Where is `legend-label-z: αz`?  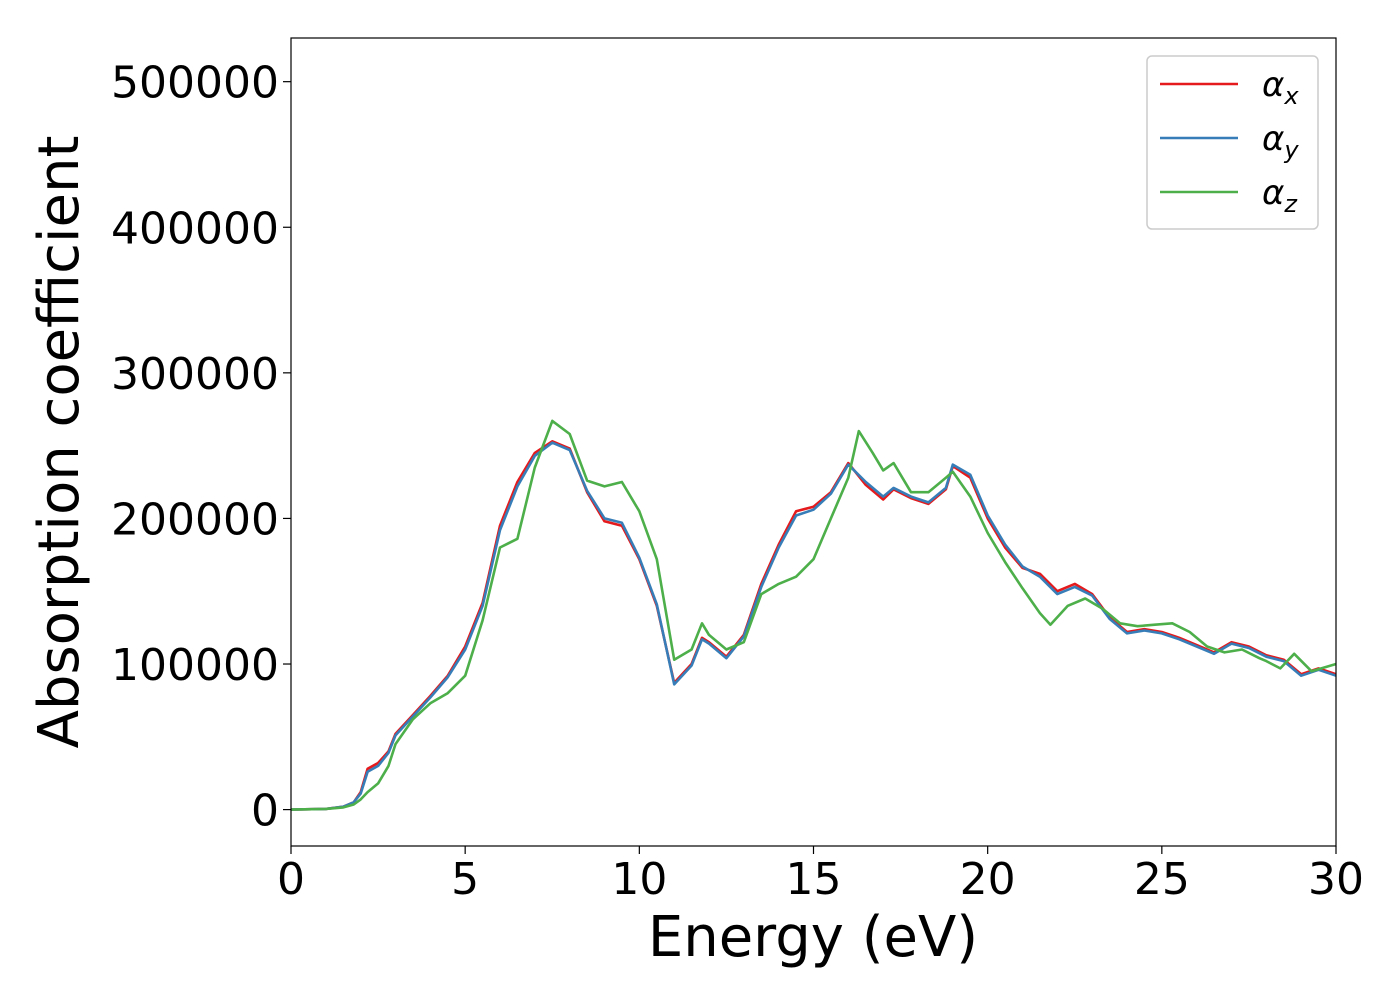
legend-label-z: αz is located at coordinates (1280, 195).